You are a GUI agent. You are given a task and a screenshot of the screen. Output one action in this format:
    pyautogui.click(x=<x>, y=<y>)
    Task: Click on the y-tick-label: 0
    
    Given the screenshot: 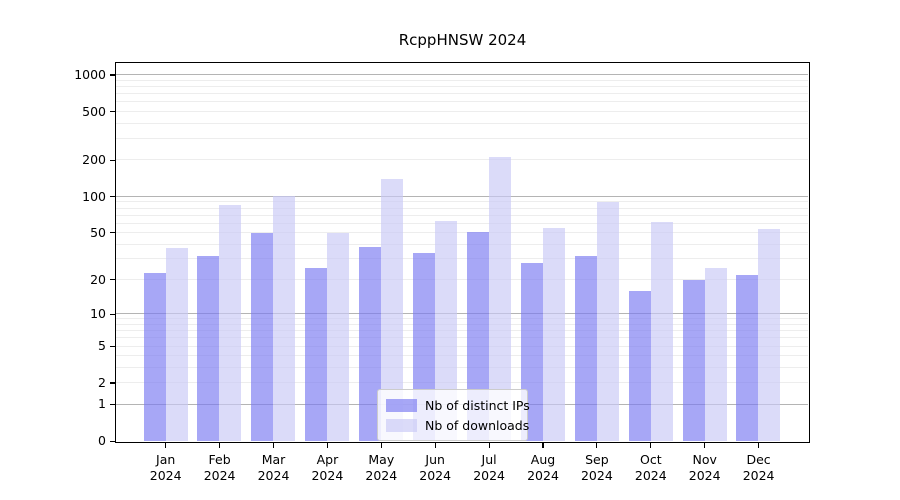 What is the action you would take?
    pyautogui.click(x=102, y=441)
    